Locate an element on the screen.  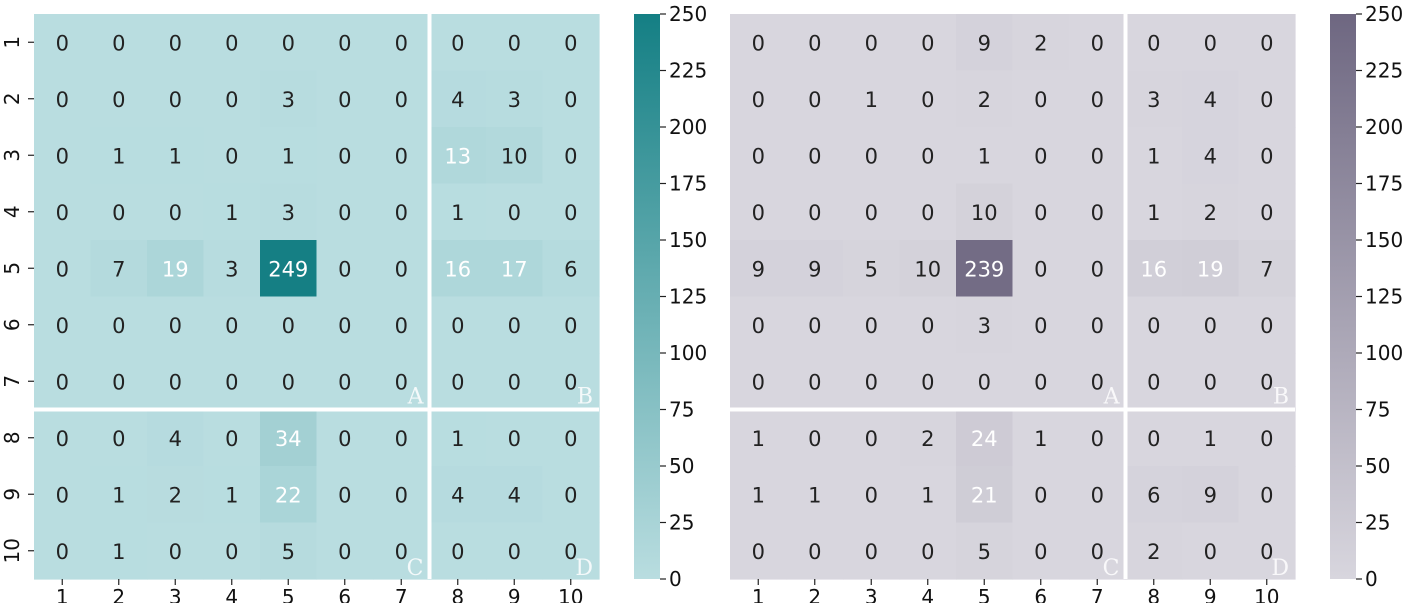
quadrant-label-b: B is located at coordinates (1281, 397).